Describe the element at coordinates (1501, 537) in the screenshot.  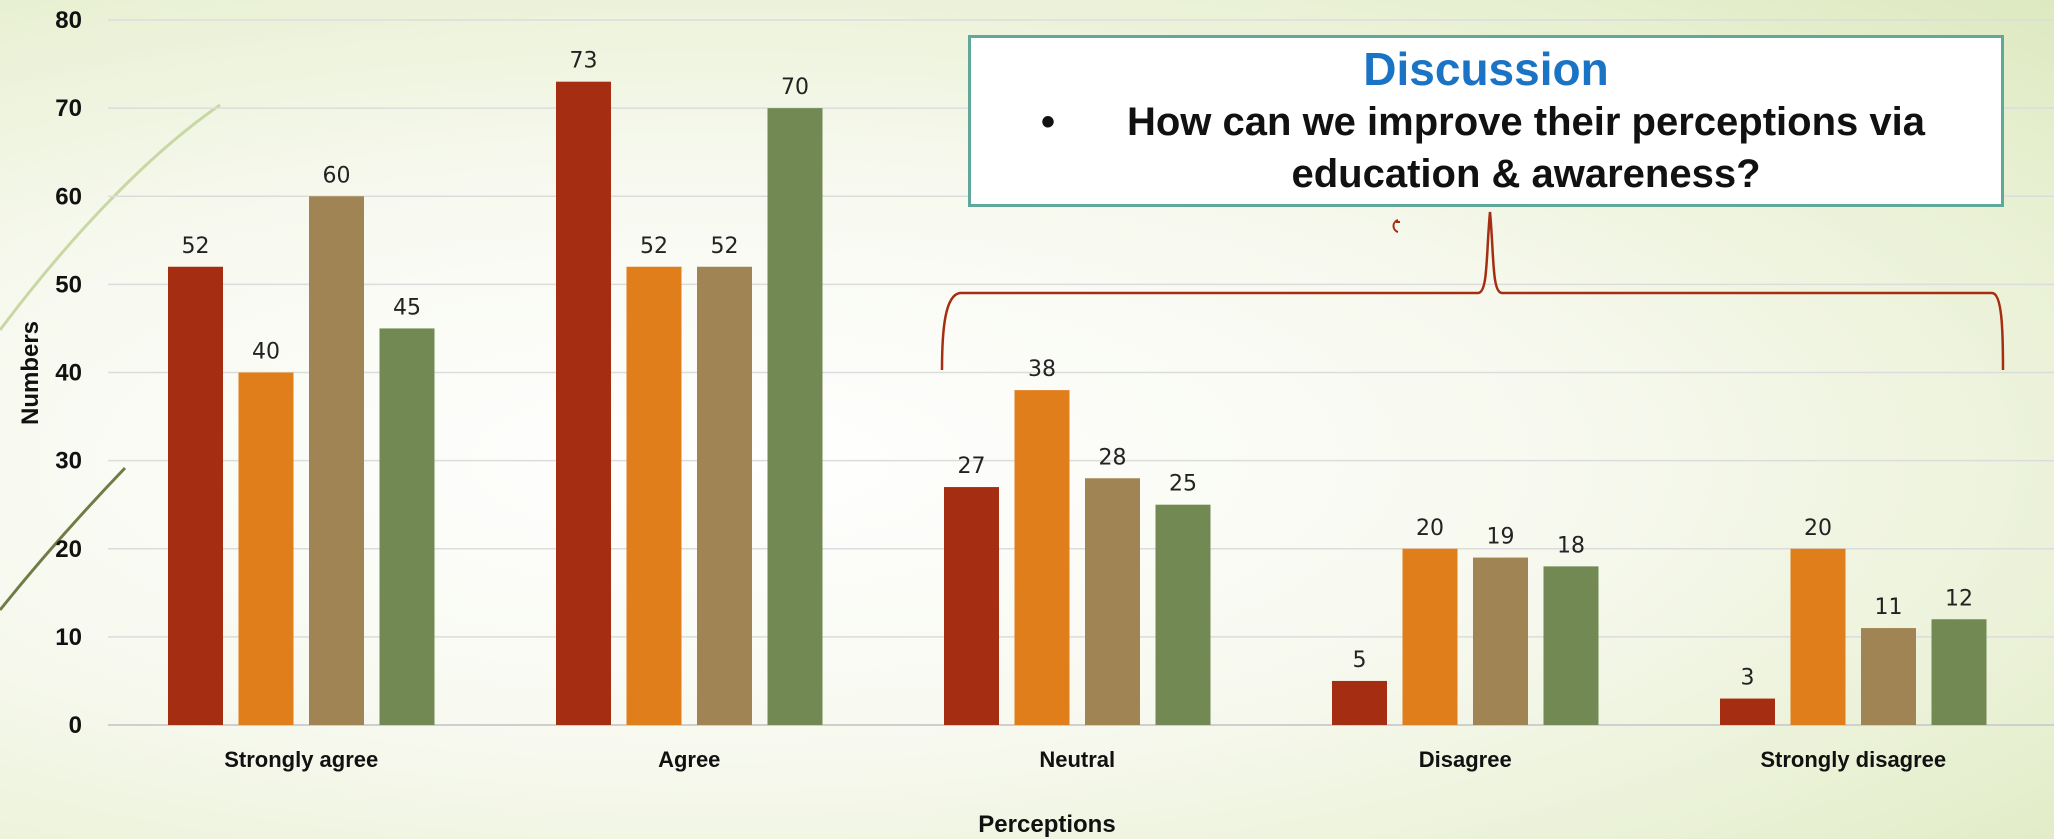
I see `data-label: 19` at that location.